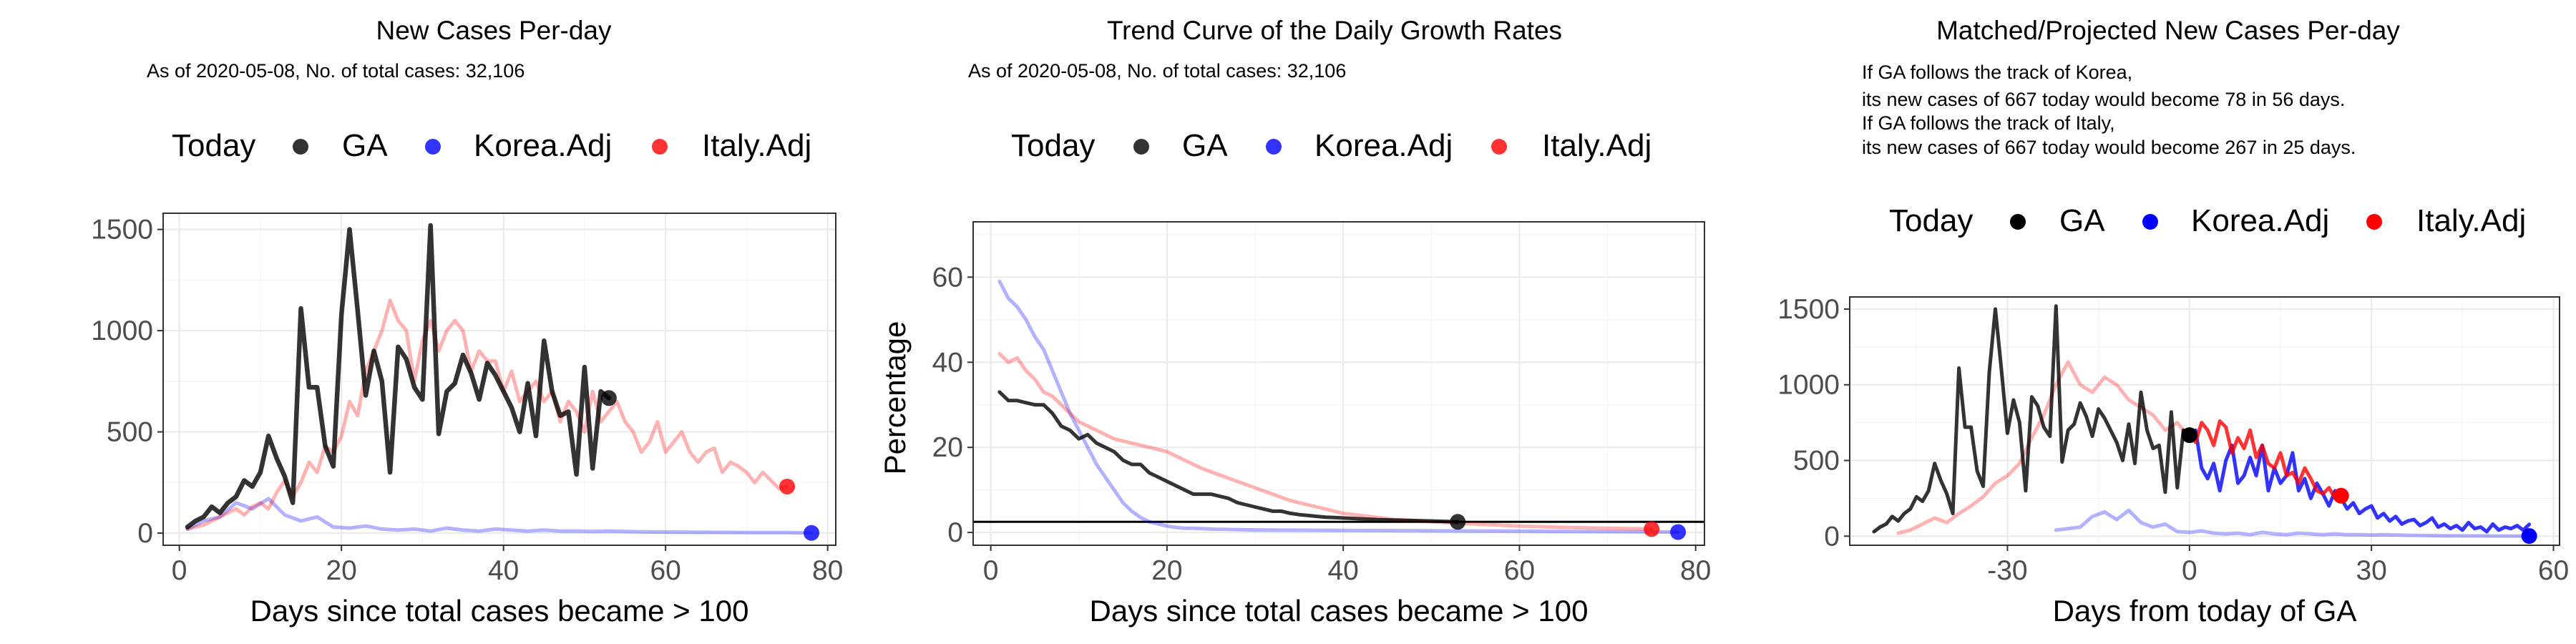 This screenshot has height=644, width=2576. Describe the element at coordinates (1997, 72) in the screenshot. I see `chart-subtitle-line: If GA follows the track of Korea,` at that location.